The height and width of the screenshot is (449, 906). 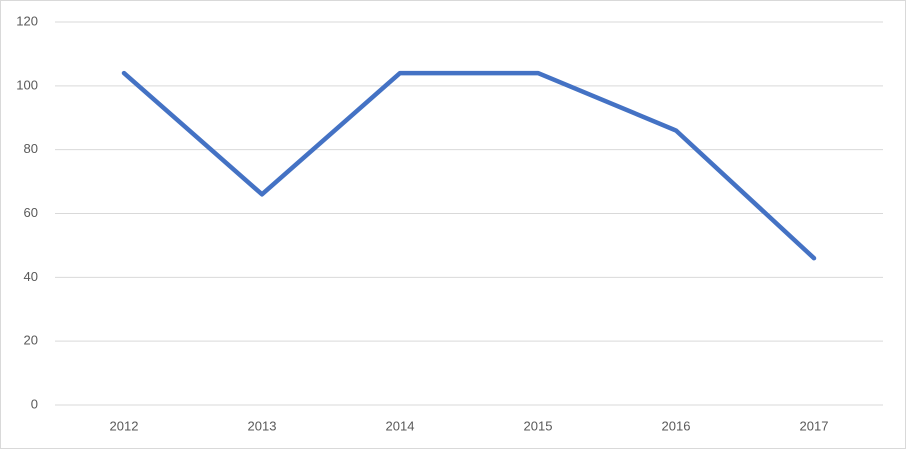 What do you see at coordinates (31, 148) in the screenshot?
I see `y-tick-label: 80` at bounding box center [31, 148].